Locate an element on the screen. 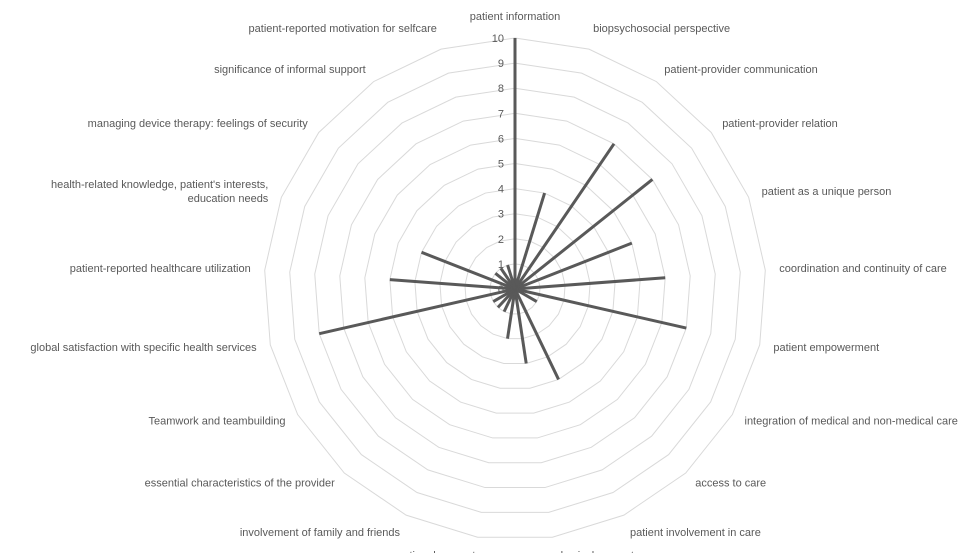  category-label-line: involvement of family and friends is located at coordinates (320, 533).